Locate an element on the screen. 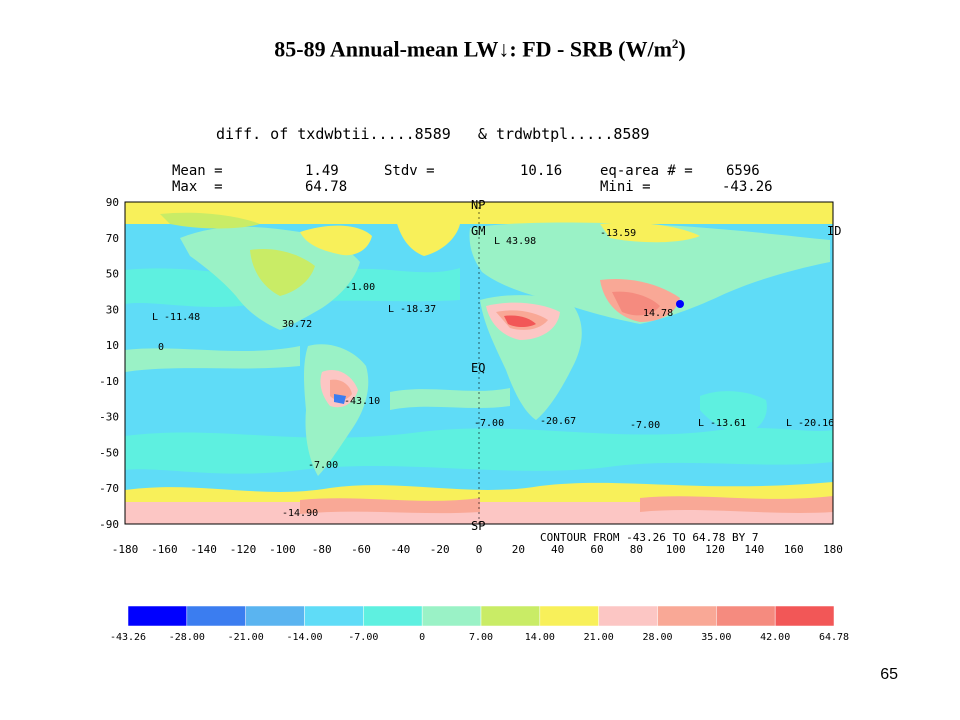 The height and width of the screenshot is (720, 960). annotation: L -11.48 is located at coordinates (176, 317).